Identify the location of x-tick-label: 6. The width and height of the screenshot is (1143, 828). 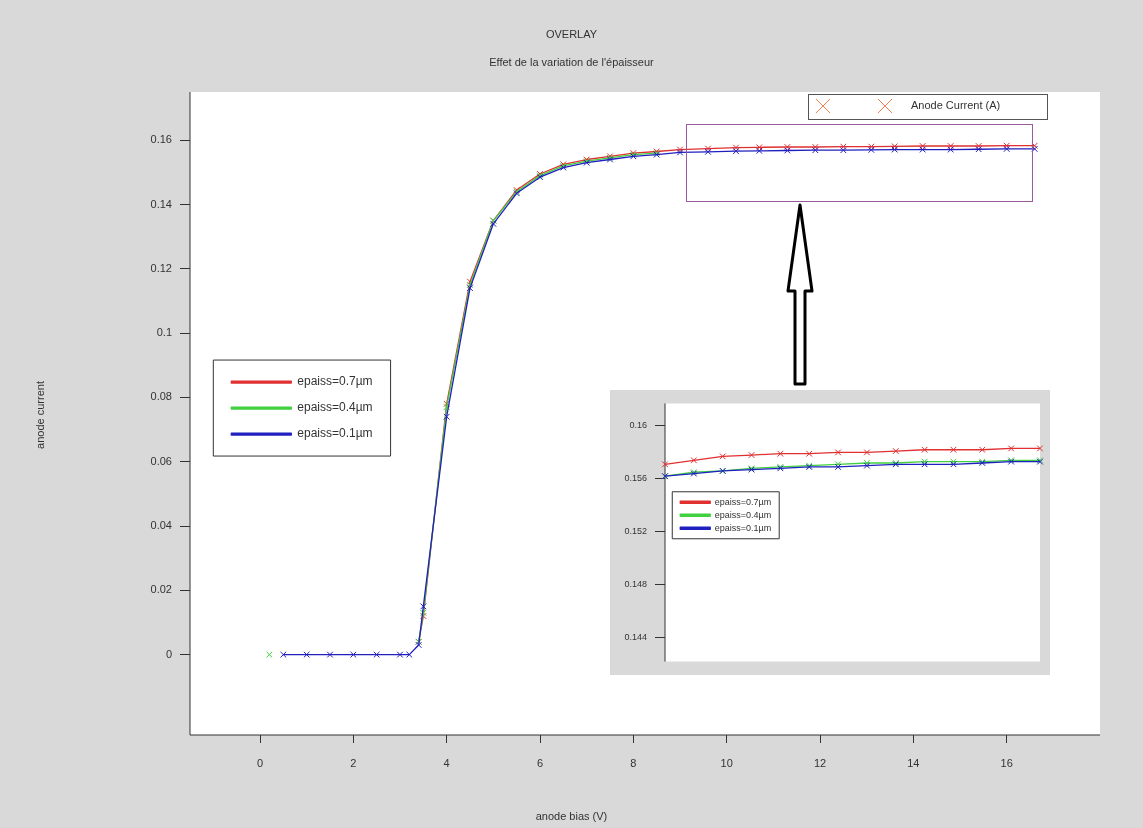
(540, 762).